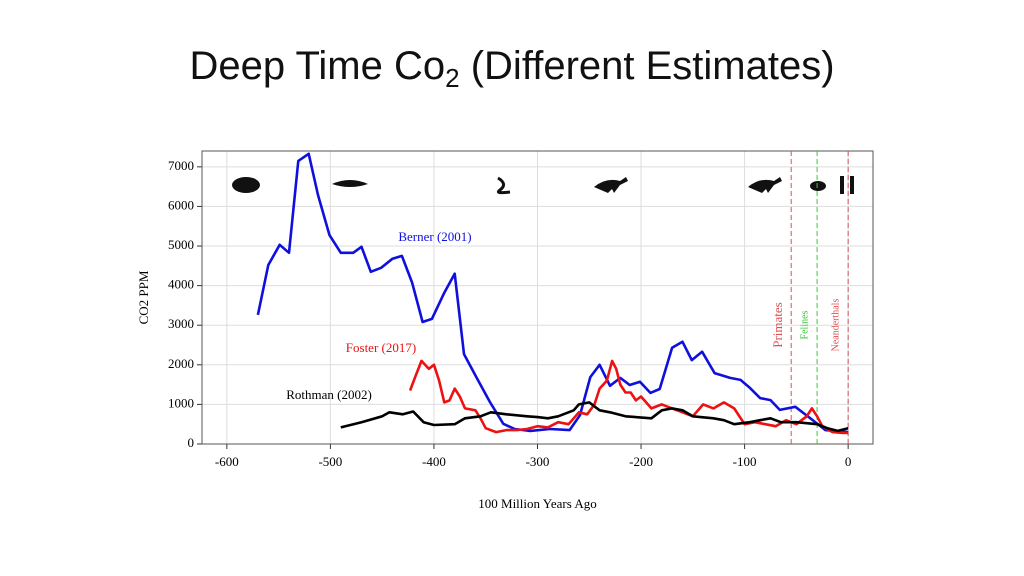  What do you see at coordinates (745, 461) in the screenshot?
I see `x-tick-label: -100` at bounding box center [745, 461].